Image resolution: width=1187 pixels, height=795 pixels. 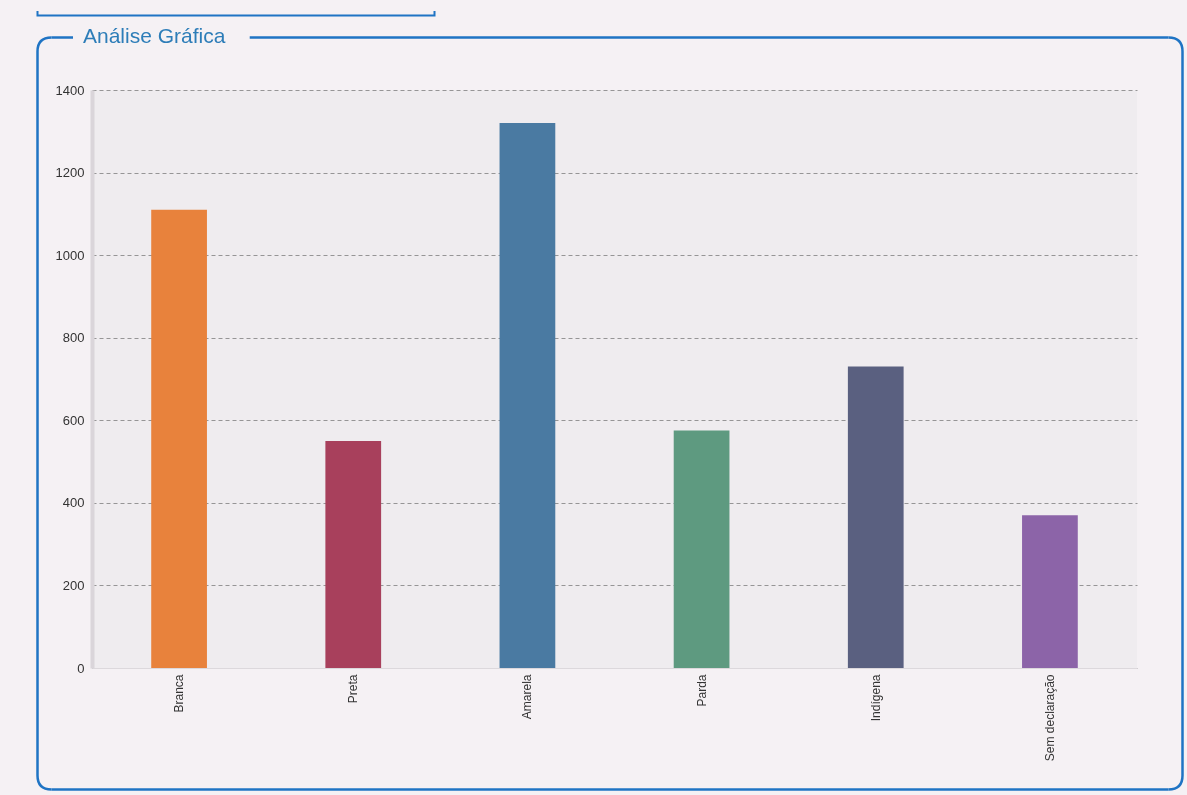 What do you see at coordinates (73, 420) in the screenshot?
I see `y-tick-label: 600` at bounding box center [73, 420].